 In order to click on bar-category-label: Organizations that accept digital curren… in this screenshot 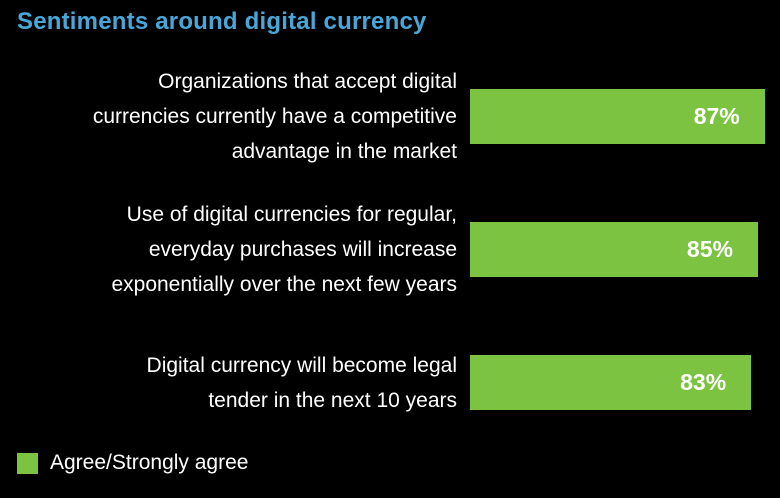, I will do `click(274, 116)`.